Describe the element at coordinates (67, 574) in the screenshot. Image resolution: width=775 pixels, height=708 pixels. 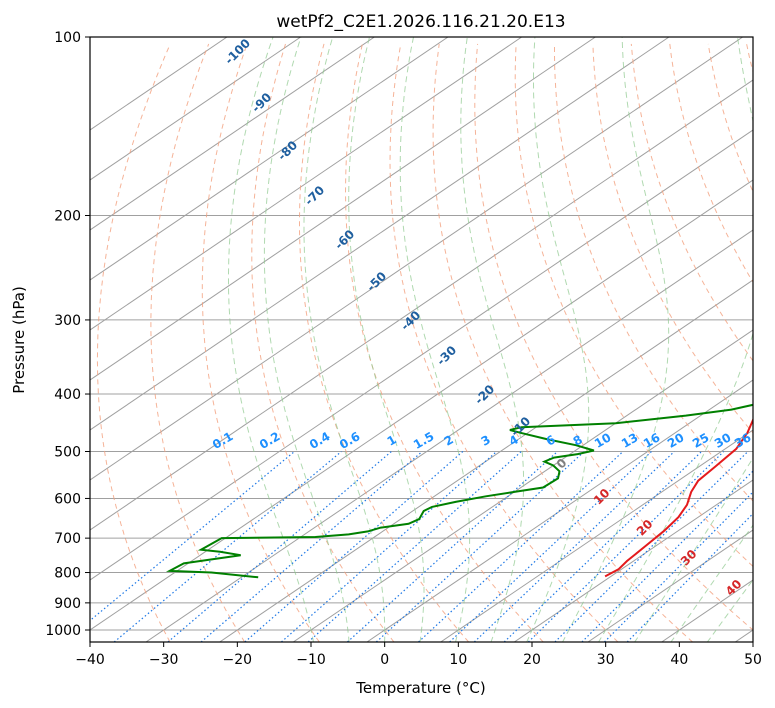
I see `y-tick-label: 800` at that location.